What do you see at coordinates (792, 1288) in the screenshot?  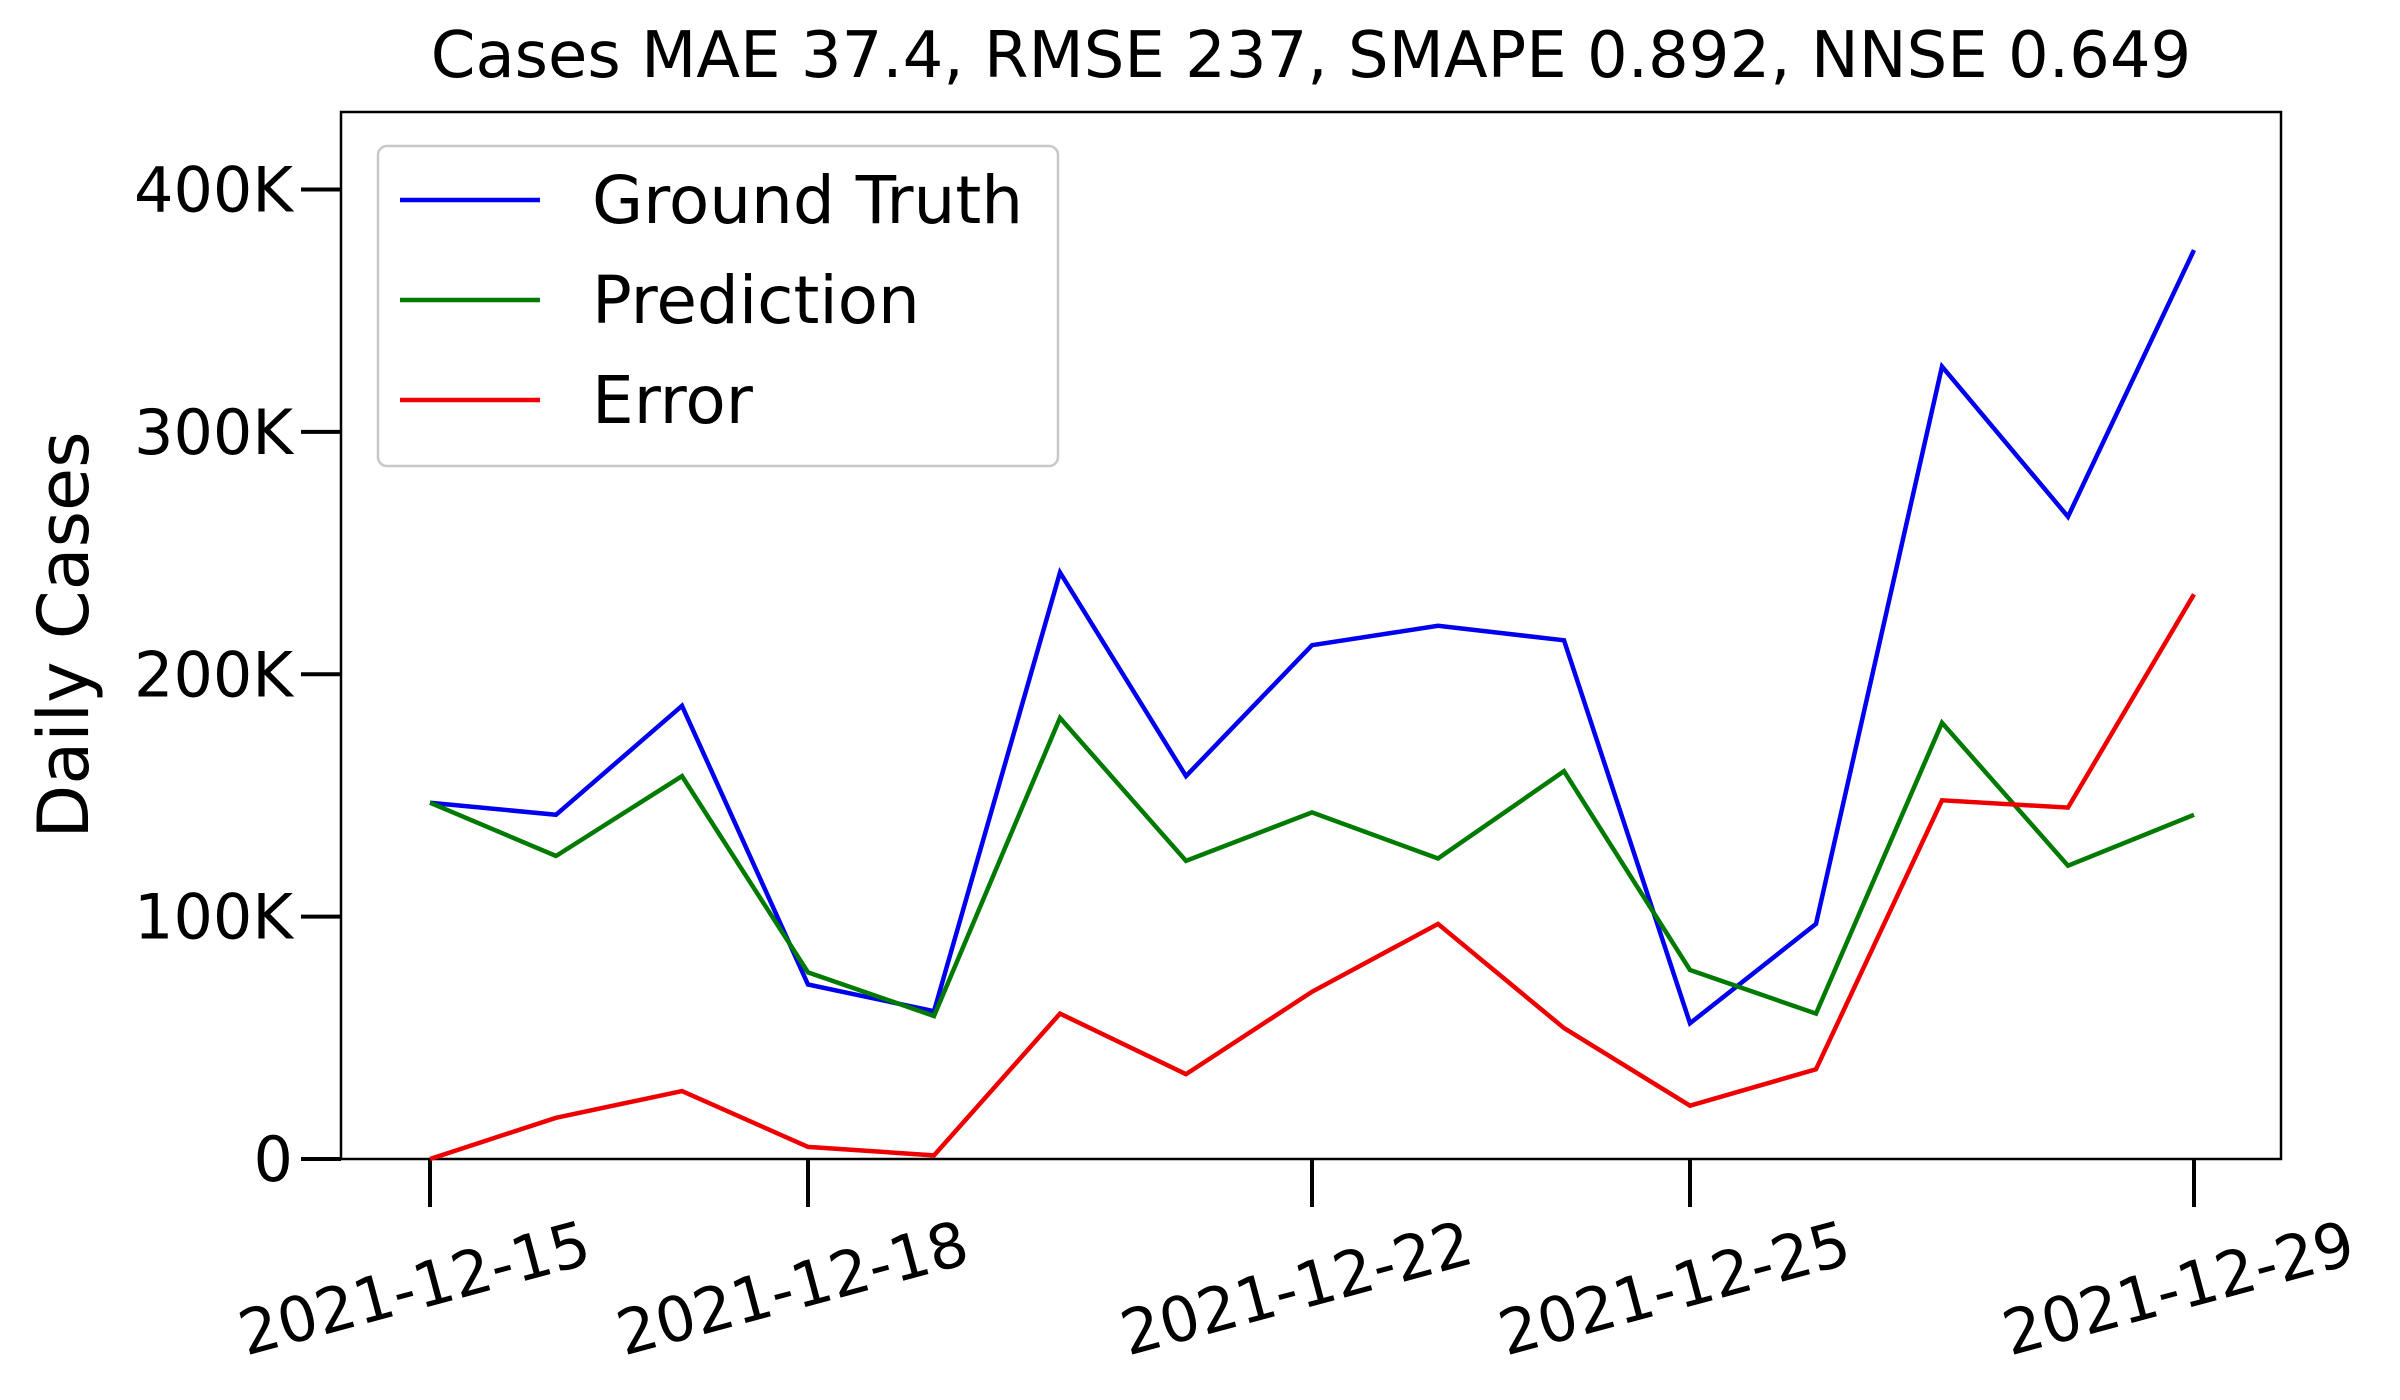 I see `x-tick-label: 2021-12-18` at bounding box center [792, 1288].